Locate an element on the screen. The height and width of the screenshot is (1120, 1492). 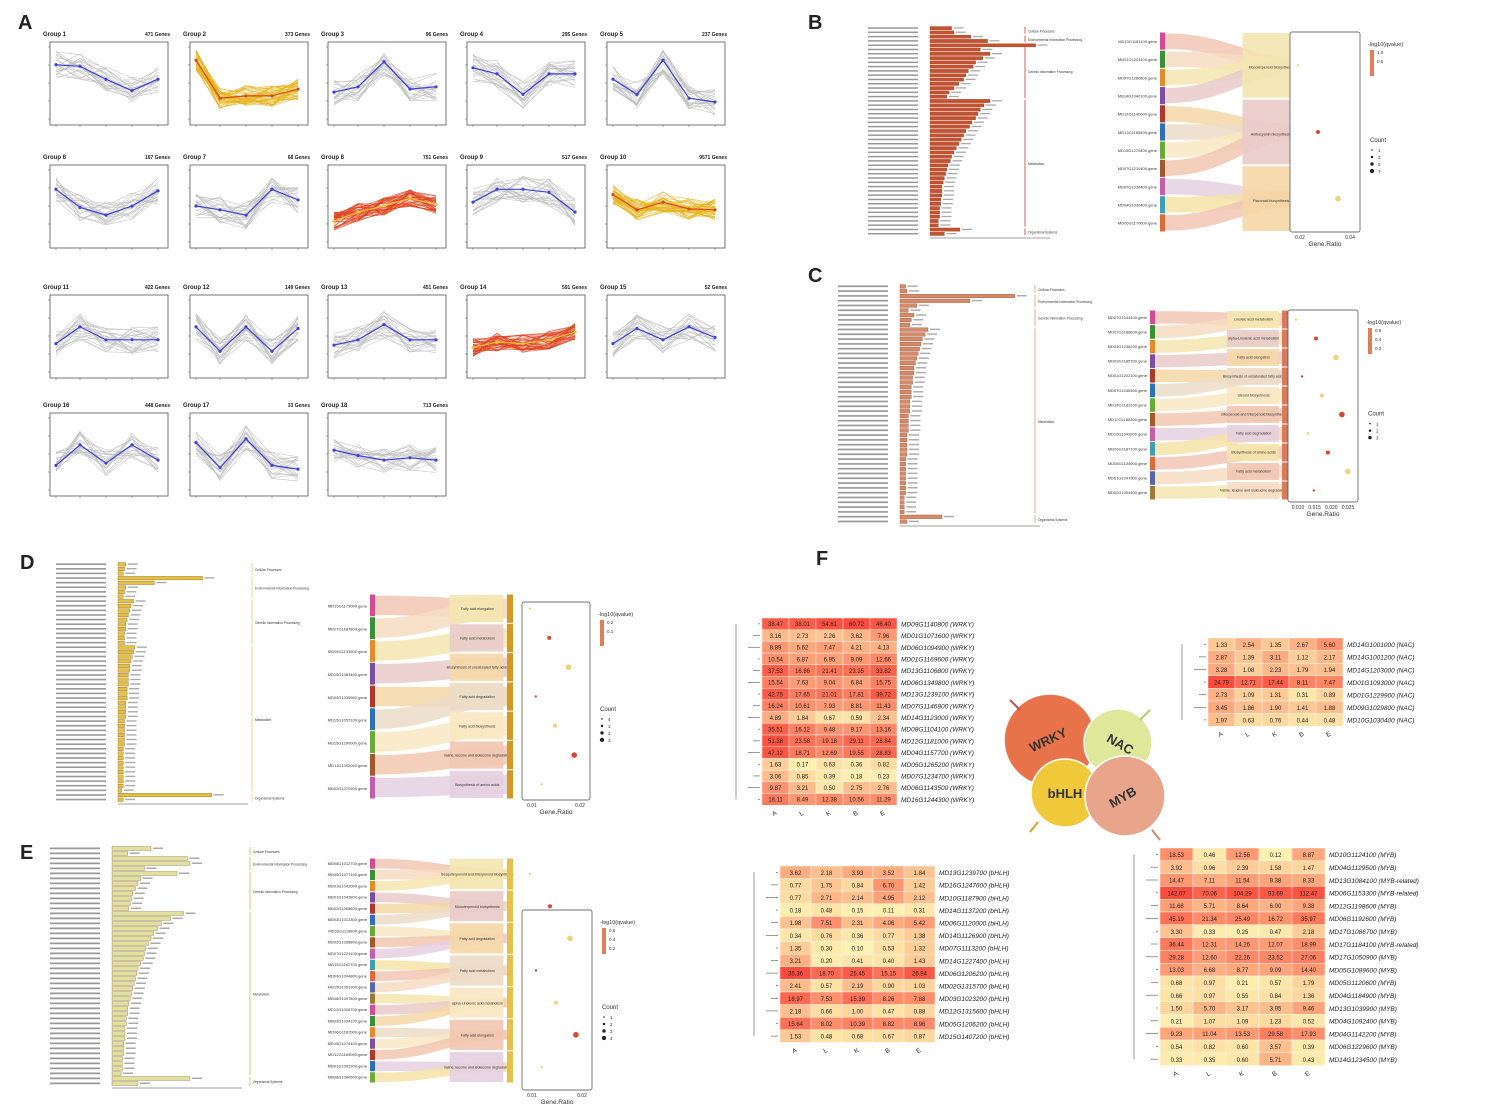
cluster-plot: Group 1 471 Genes is located at coordinates (107, 84).